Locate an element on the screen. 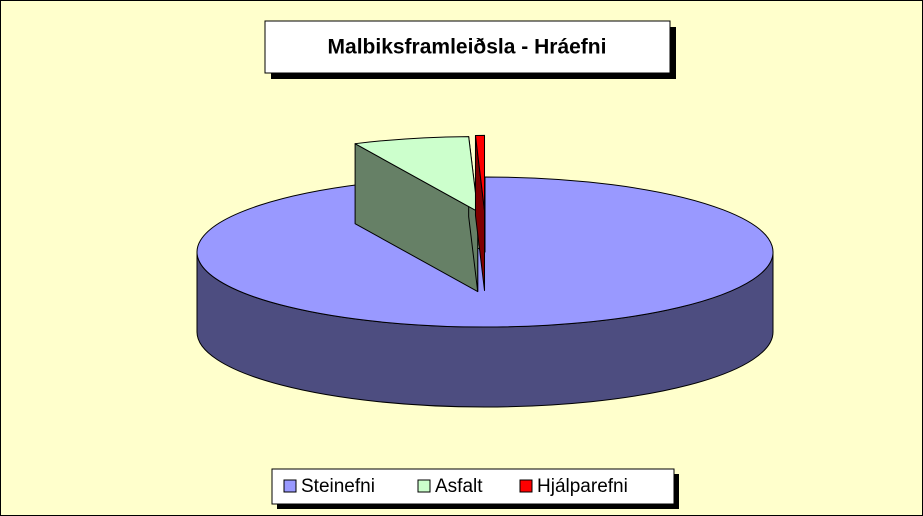 This screenshot has height=516, width=923. title-box is located at coordinates (467, 47).